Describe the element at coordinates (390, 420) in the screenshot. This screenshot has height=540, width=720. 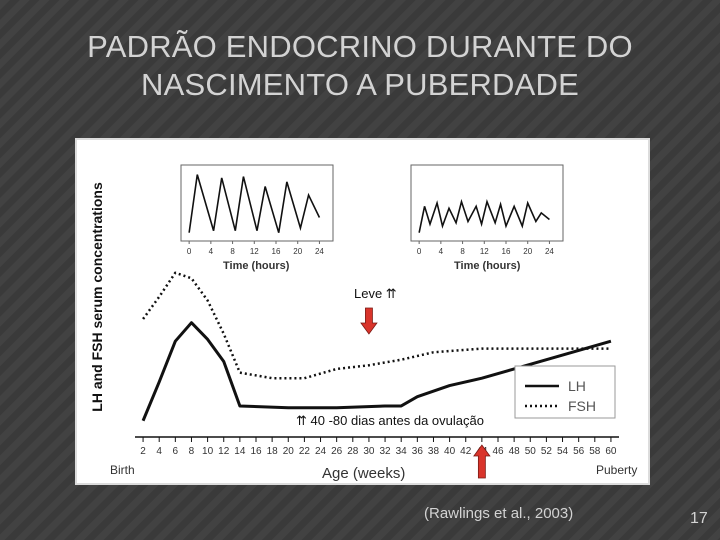
I see `annotation-ovulation: ⇈ 40 -80 dias antes da ovulação` at that location.